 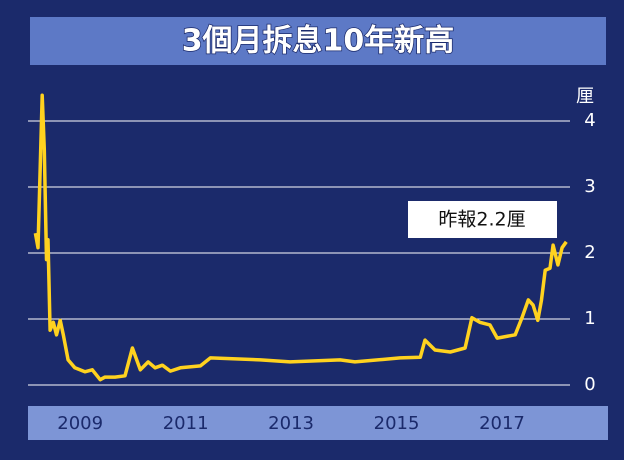 I want to click on chart-title: 3個月拆息10年新高, so click(x=318, y=41).